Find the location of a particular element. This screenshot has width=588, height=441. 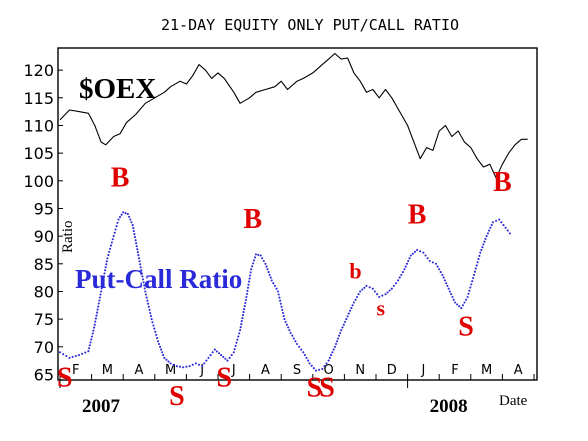

month-label: M is located at coordinates (107, 370).